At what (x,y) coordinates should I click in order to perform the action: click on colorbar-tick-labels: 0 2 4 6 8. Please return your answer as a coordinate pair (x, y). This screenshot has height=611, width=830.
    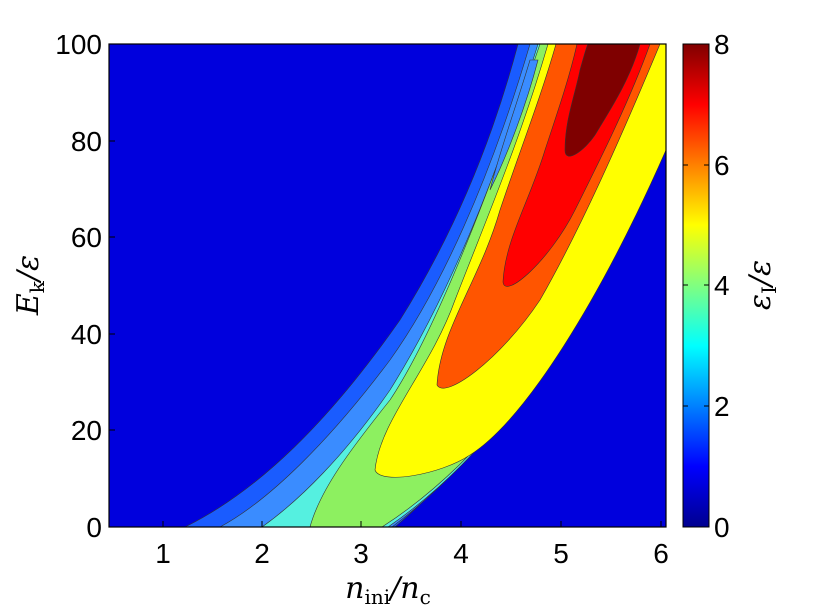
    Looking at the image, I should click on (722, 286).